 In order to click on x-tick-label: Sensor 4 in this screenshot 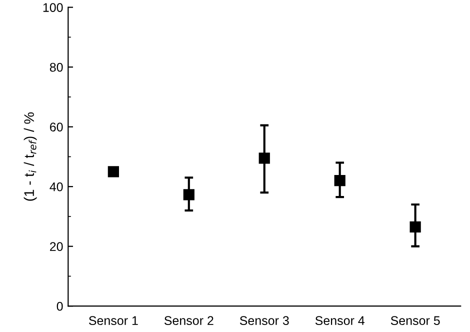, I will do `click(339, 321)`.